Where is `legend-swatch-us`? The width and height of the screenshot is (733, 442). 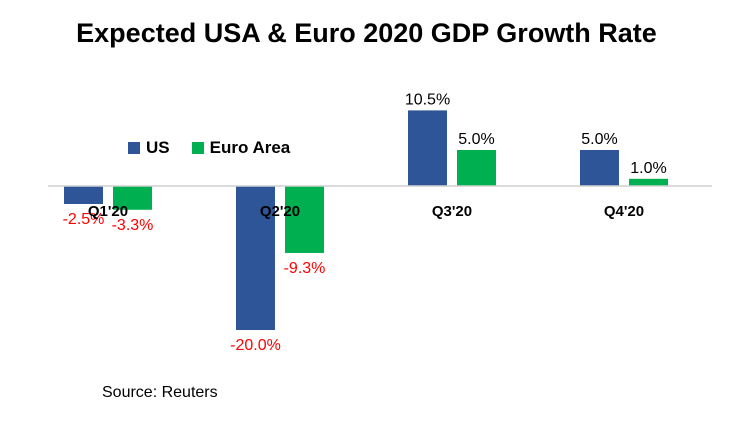
legend-swatch-us is located at coordinates (134, 148).